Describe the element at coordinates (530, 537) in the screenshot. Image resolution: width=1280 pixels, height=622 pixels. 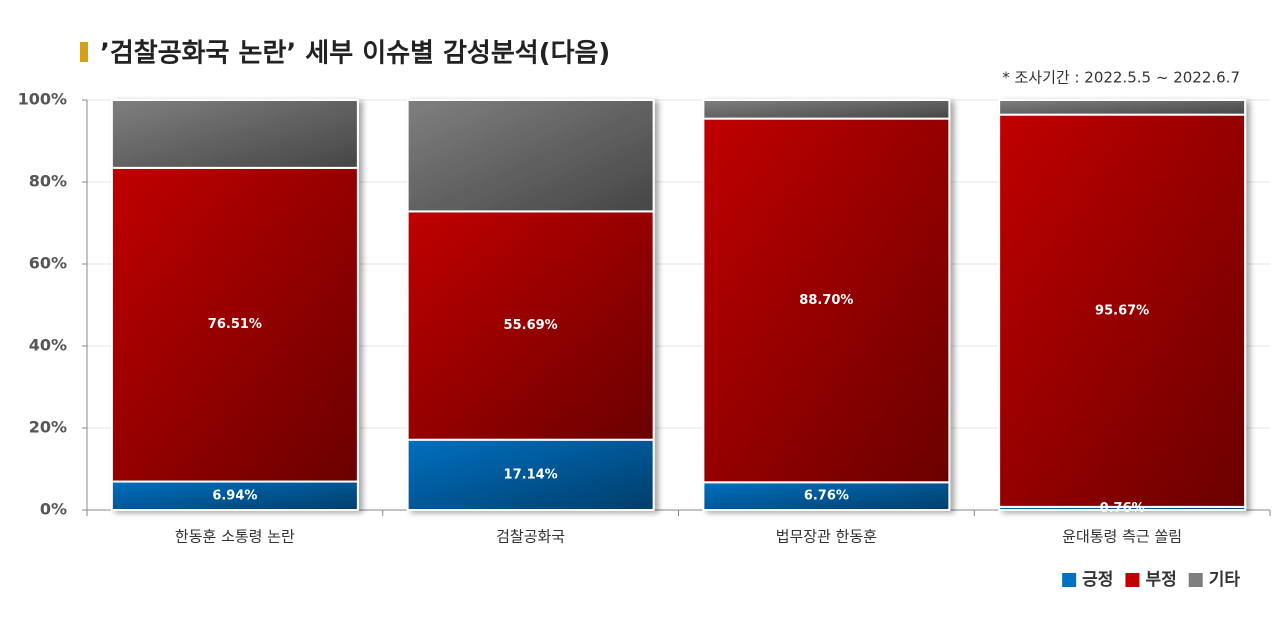
I see `x-tick-label: 검찰공화국` at that location.